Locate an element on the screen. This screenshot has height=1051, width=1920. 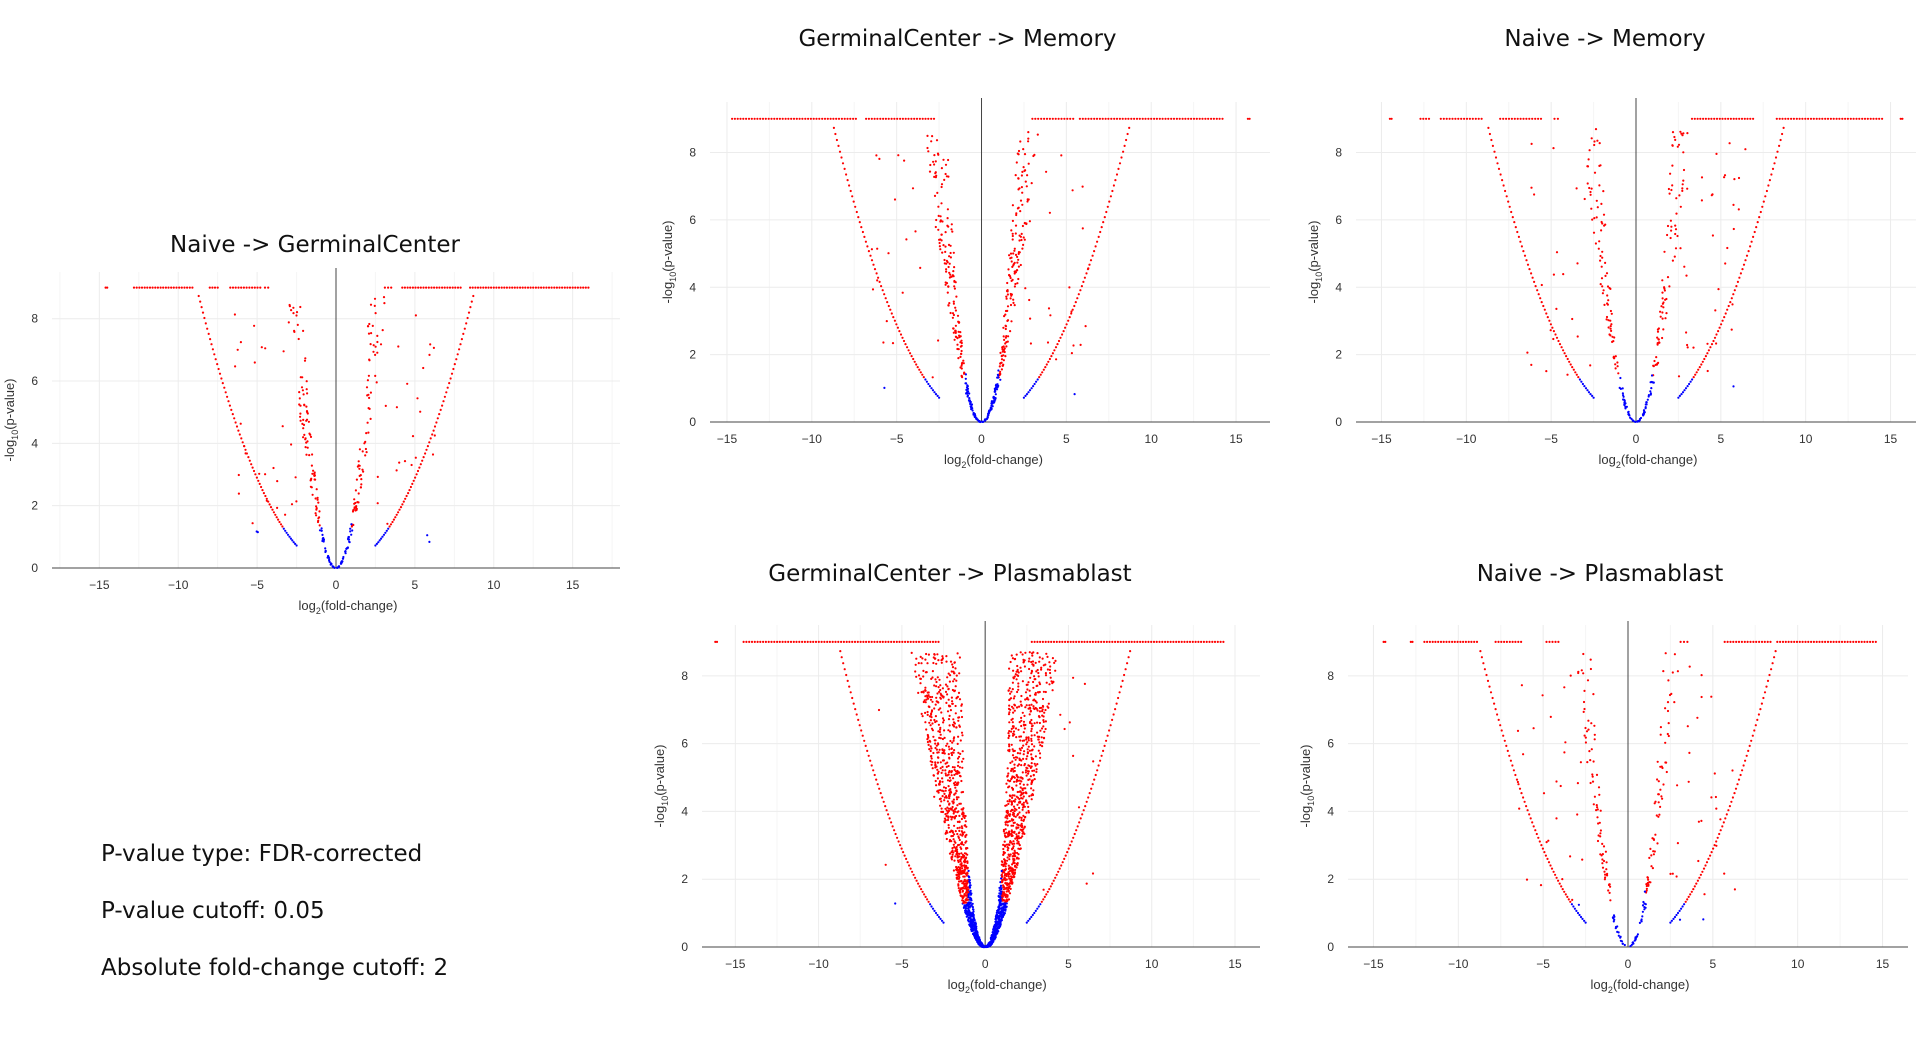
chart-title: Naive -> Memory is located at coordinates (1605, 39).